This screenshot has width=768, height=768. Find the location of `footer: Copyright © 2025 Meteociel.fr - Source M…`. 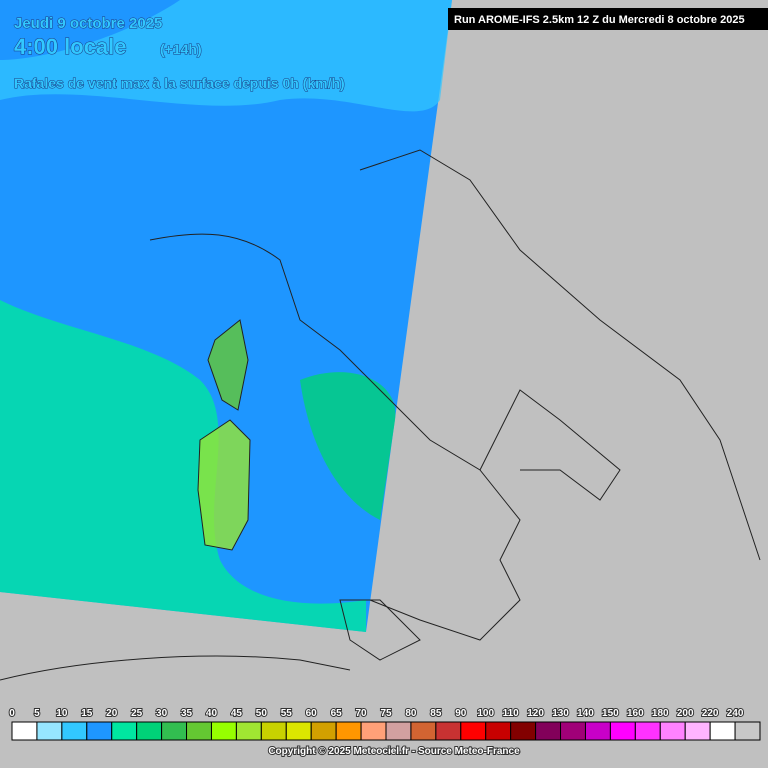

footer: Copyright © 2025 Meteociel.fr - Source M… is located at coordinates (394, 751).